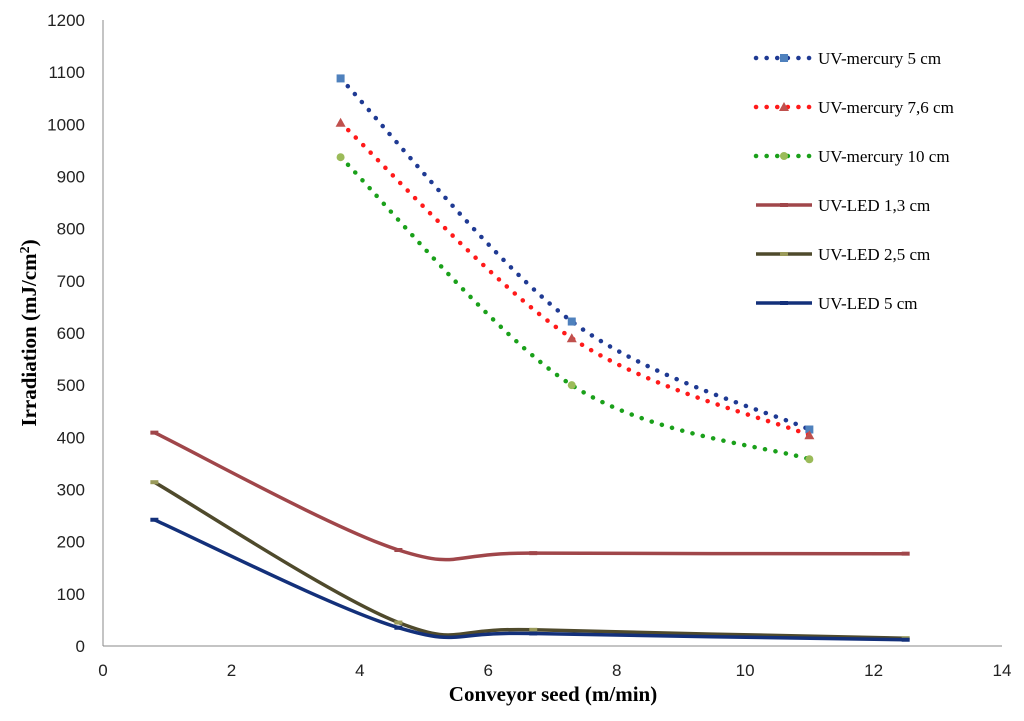 This screenshot has height=721, width=1024. What do you see at coordinates (80, 646) in the screenshot?
I see `y-tick-label: 0` at bounding box center [80, 646].